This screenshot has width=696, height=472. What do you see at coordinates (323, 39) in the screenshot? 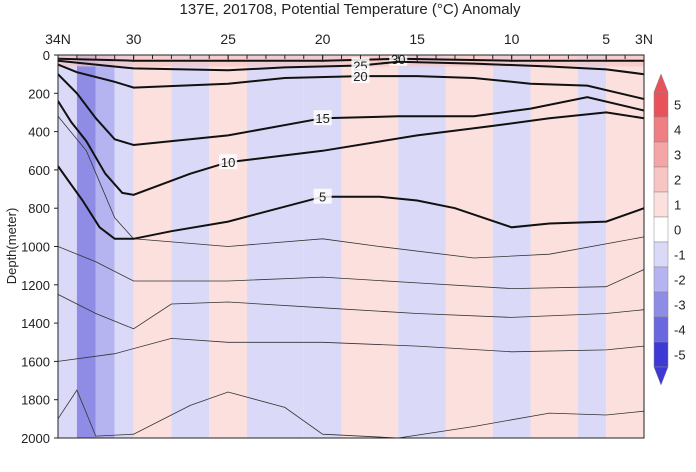
I see `x-tick-label: 20` at bounding box center [323, 39].